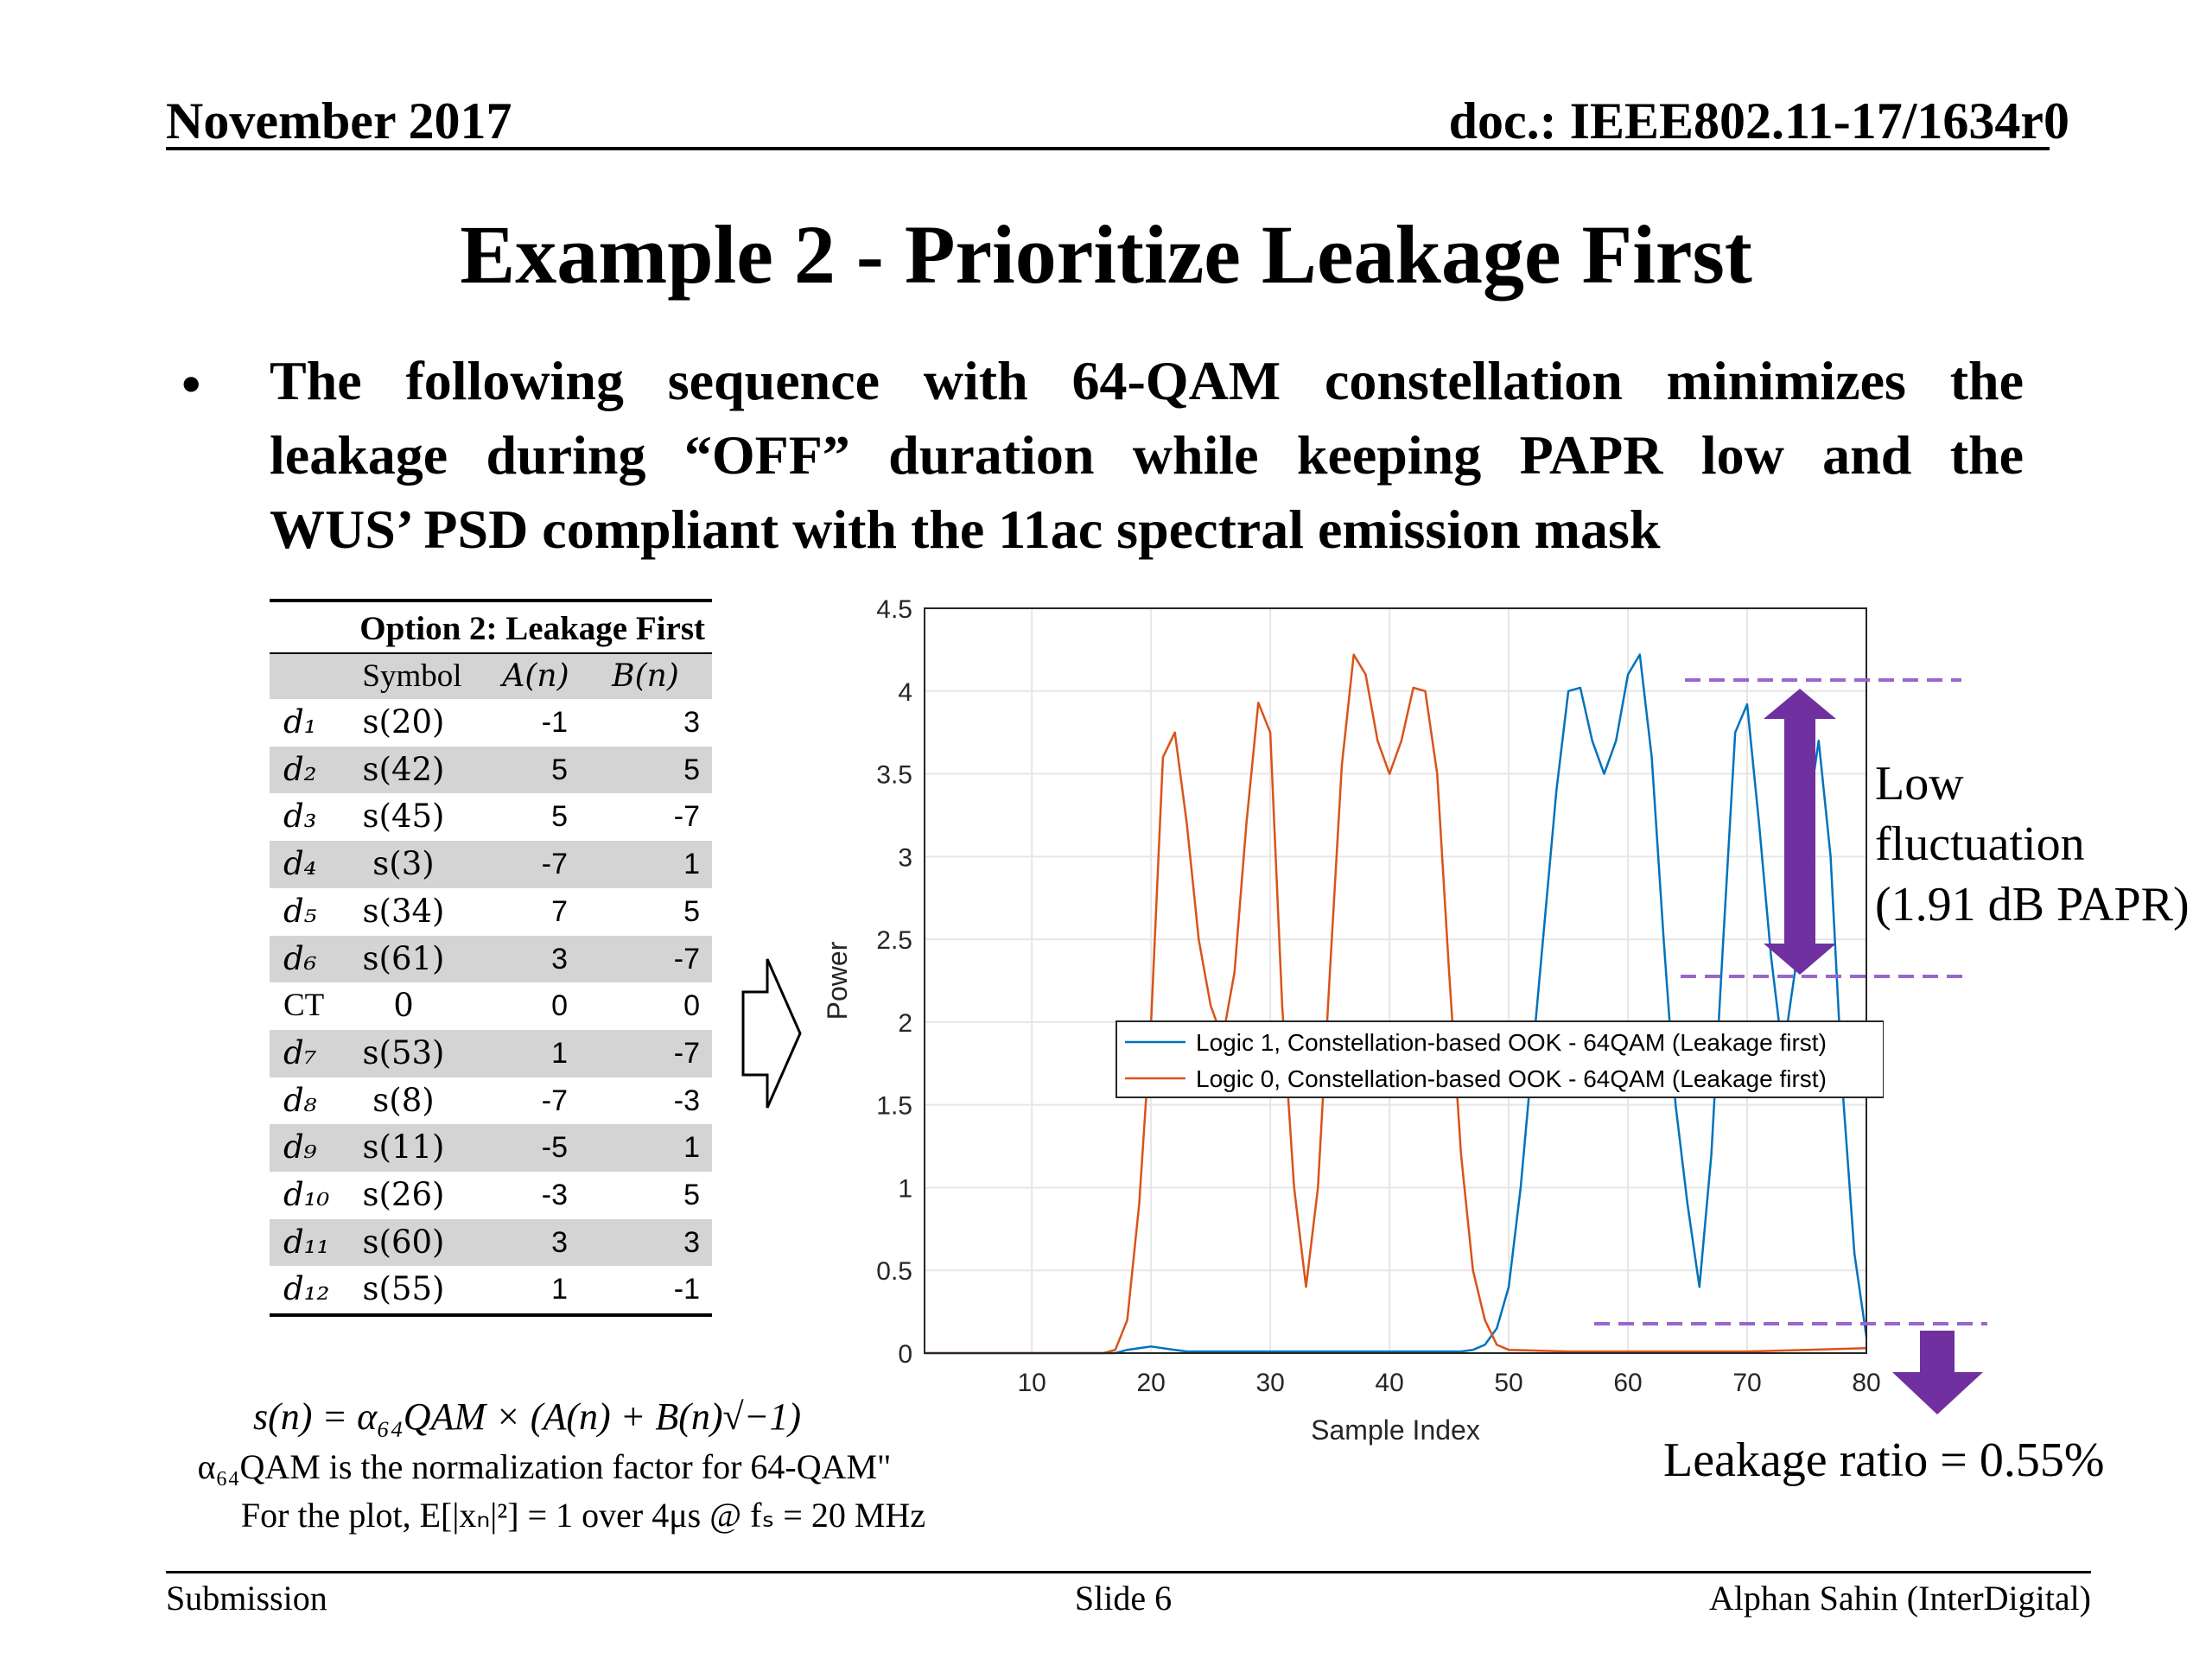 This screenshot has height=1659, width=2212. Describe the element at coordinates (1269, 1383) in the screenshot. I see `x-tick-label: 30` at that location.